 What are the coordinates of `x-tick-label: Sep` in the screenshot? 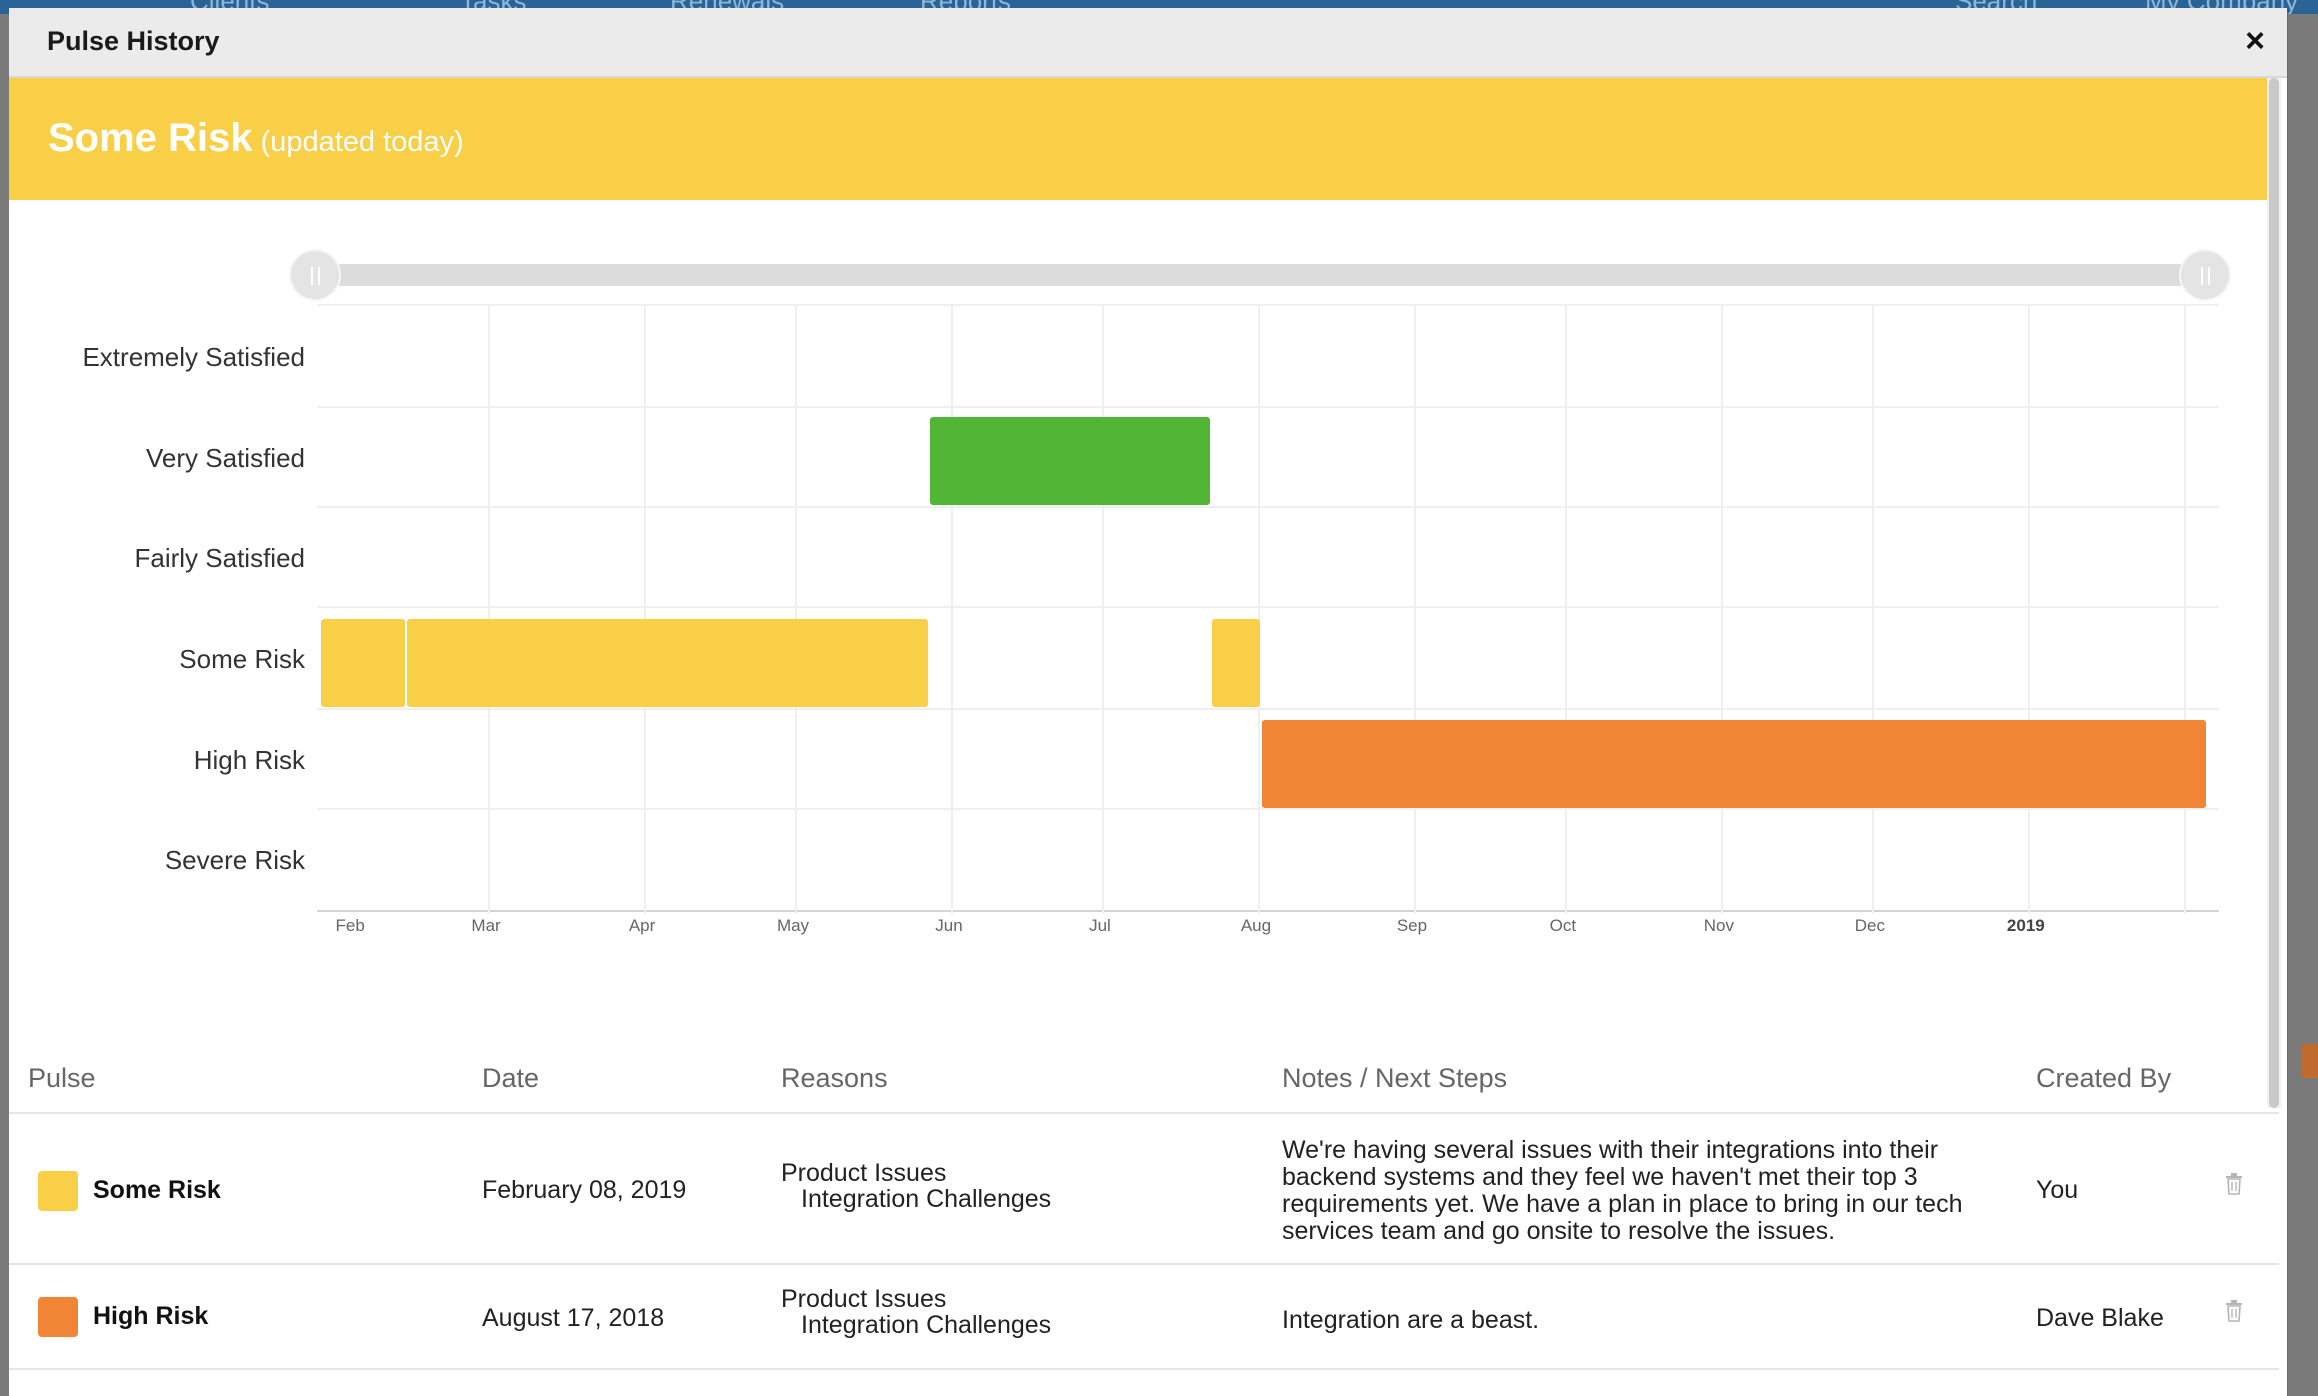 It's located at (1412, 925).